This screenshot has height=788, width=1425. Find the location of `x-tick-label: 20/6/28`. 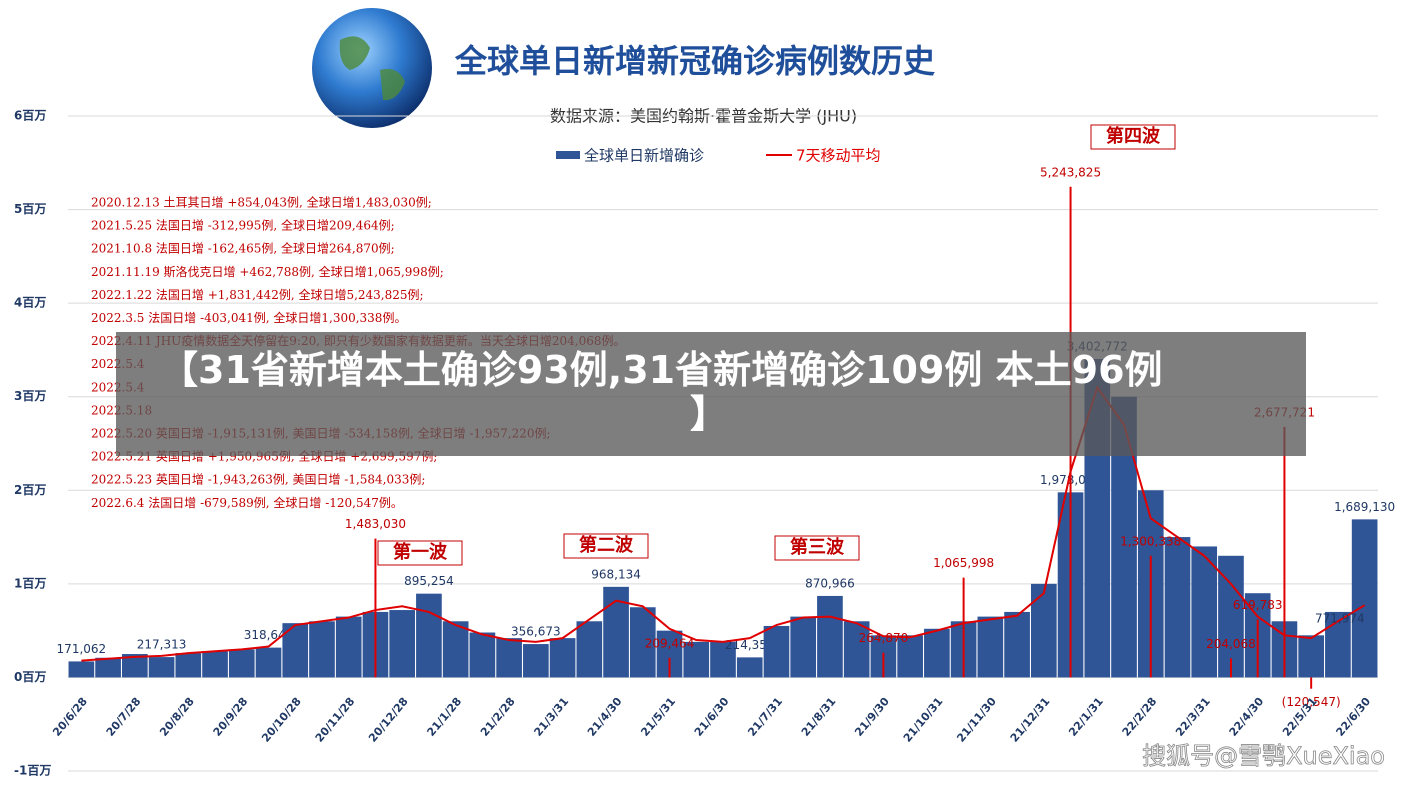

x-tick-label: 20/6/28 is located at coordinates (70, 717).